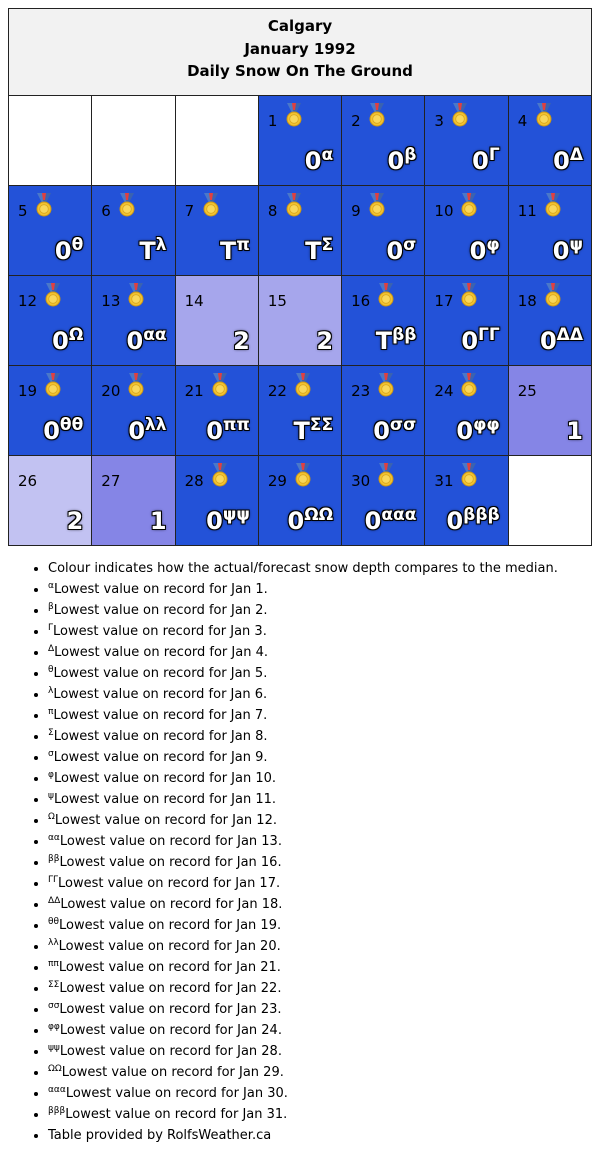  Describe the element at coordinates (466, 140) in the screenshot. I see `day-cell: 3 0Γ` at that location.